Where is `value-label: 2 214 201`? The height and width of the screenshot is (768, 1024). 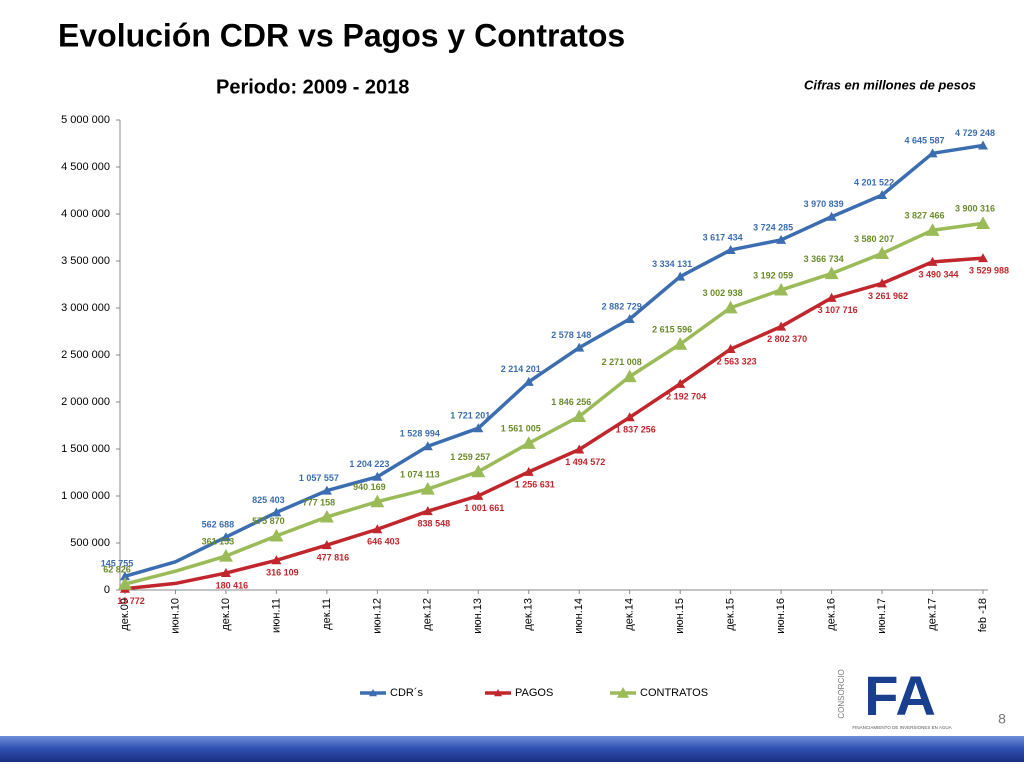 value-label: 2 214 201 is located at coordinates (521, 369).